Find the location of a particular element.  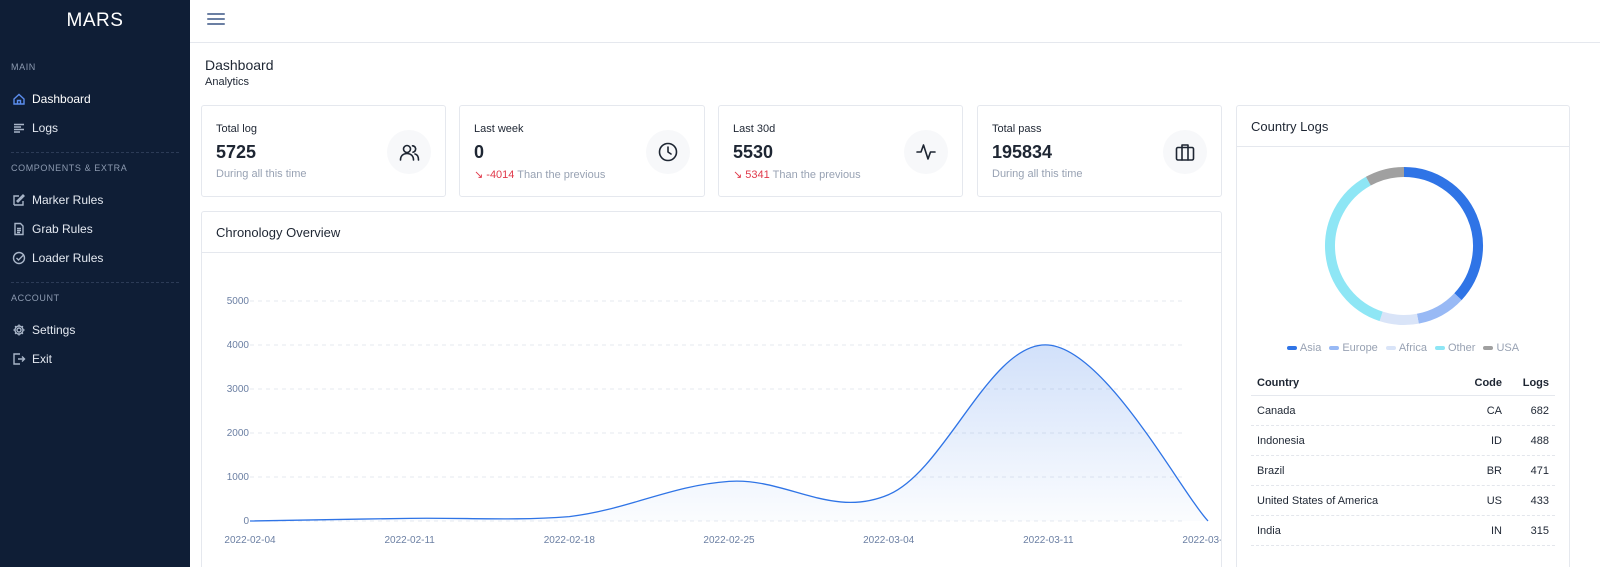

x-tick-label: 2022-02-18 is located at coordinates (570, 540).